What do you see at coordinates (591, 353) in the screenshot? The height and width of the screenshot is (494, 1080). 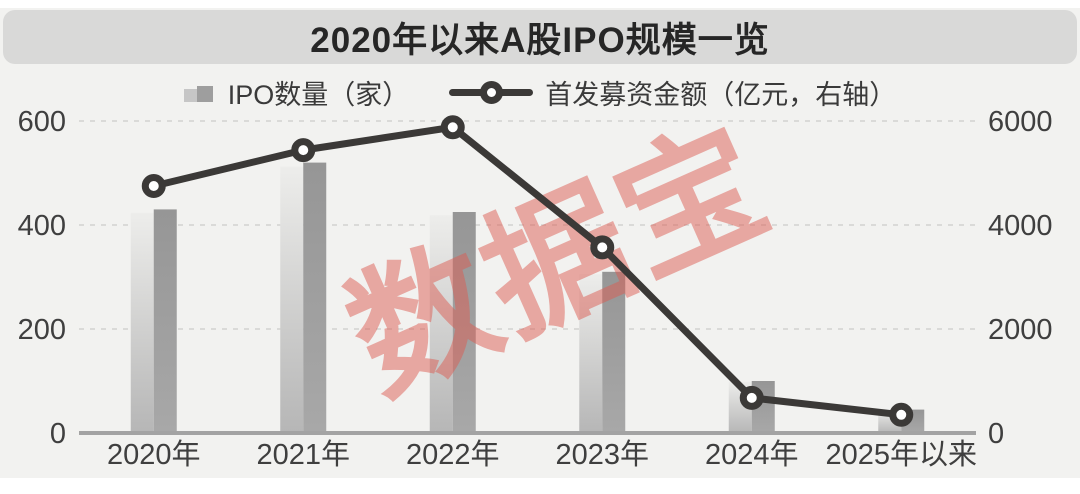 I see `bar-light-2023年` at bounding box center [591, 353].